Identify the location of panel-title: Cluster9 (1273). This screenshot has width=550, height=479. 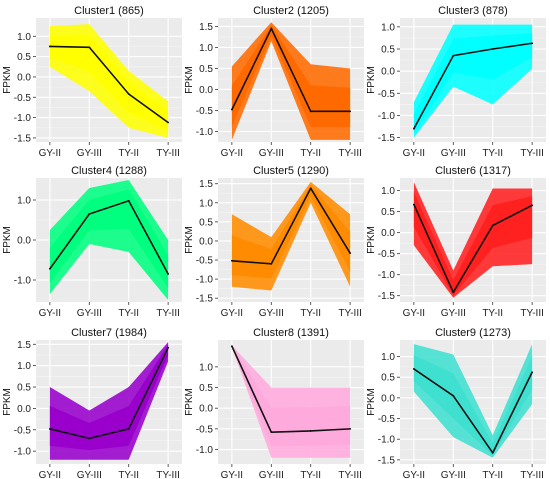
(473, 333).